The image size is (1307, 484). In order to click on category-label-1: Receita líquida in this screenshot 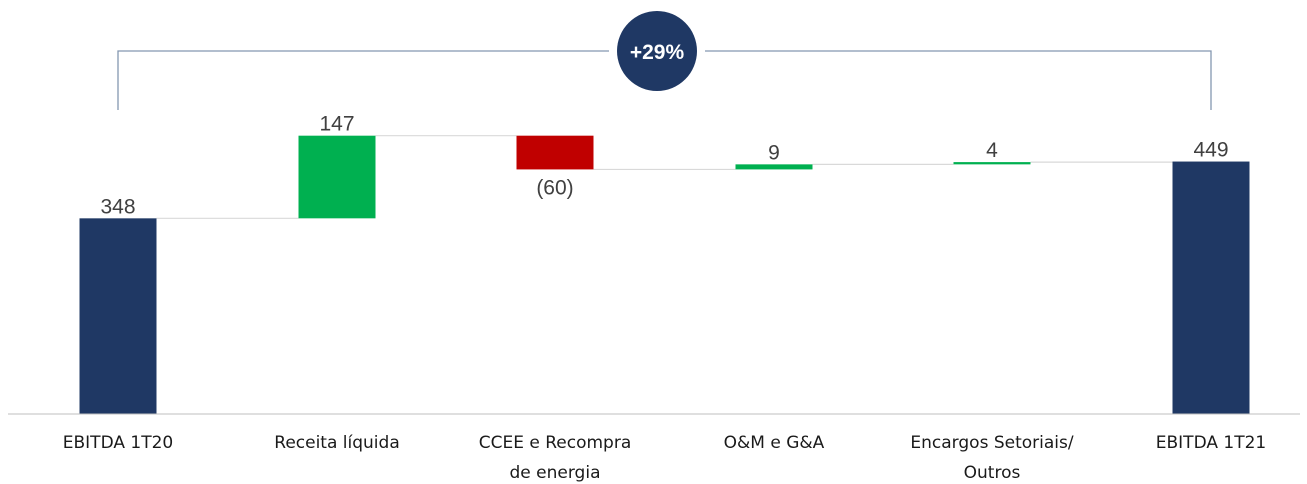, I will do `click(336, 443)`.